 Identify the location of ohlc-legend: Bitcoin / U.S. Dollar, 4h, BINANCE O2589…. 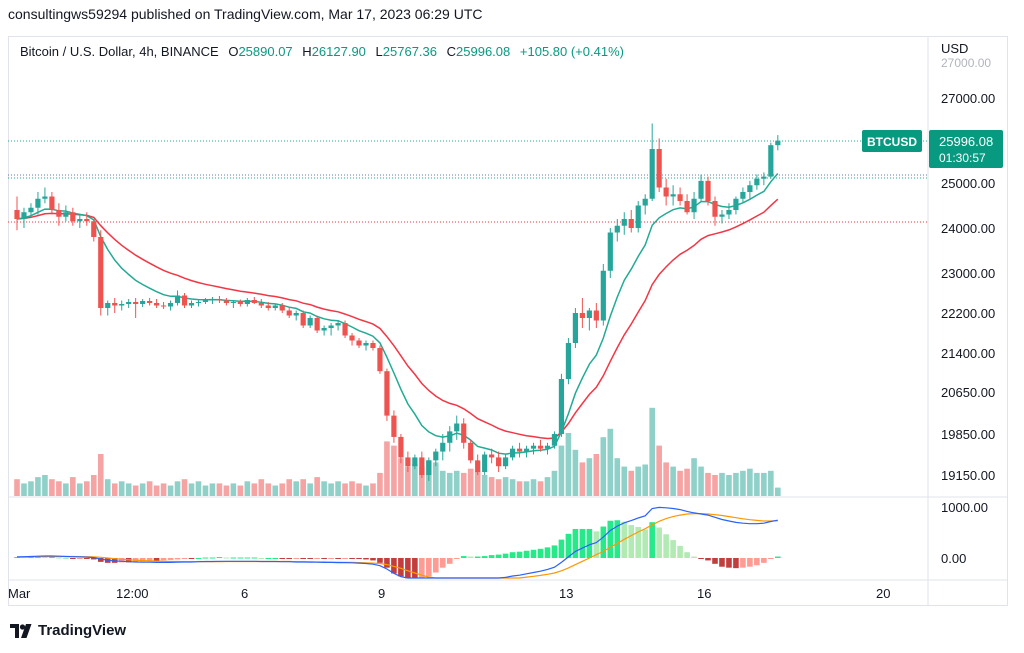
(322, 51).